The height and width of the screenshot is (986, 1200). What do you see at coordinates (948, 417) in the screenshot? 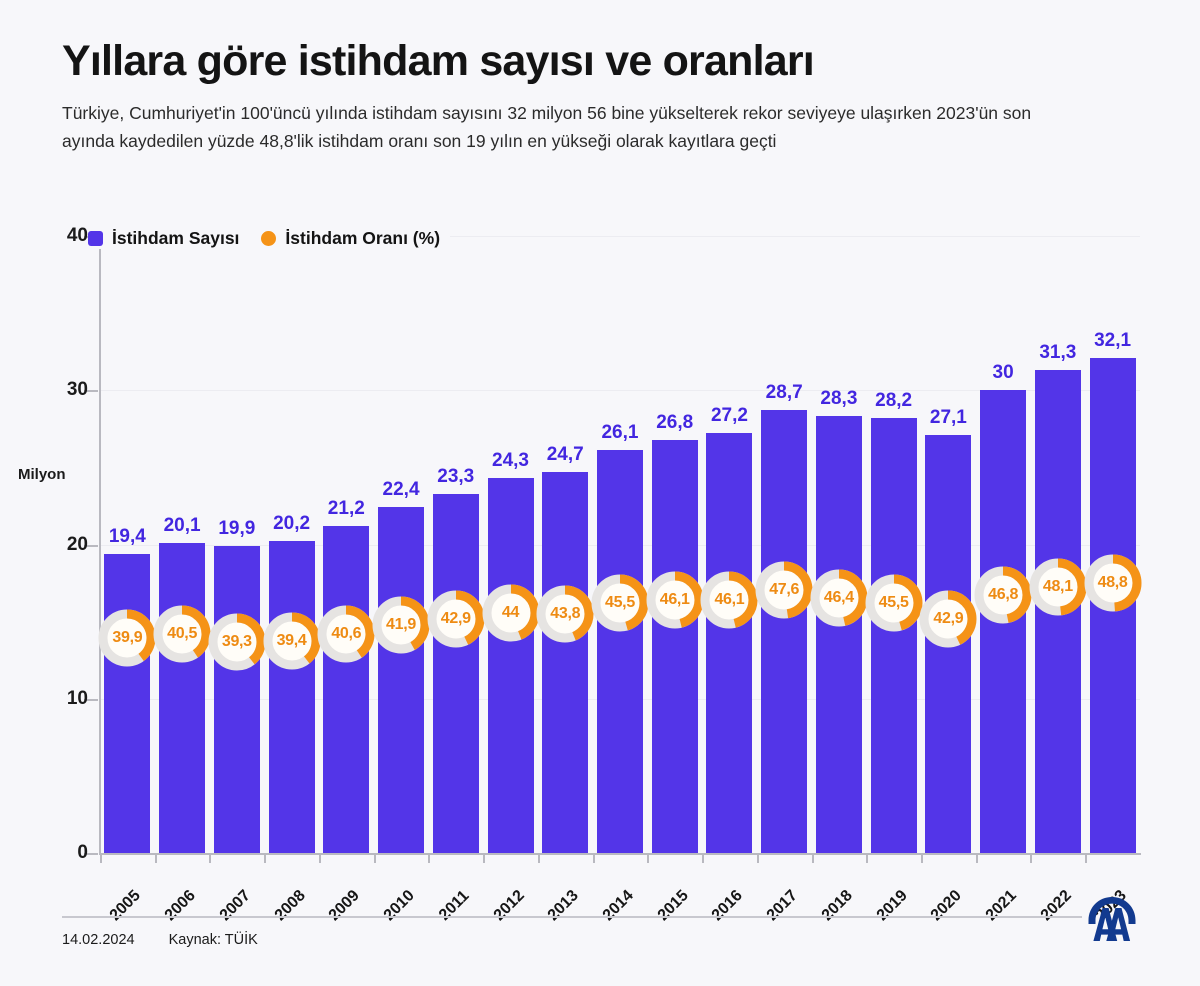
I see `bar-value-label: 27,1` at bounding box center [948, 417].